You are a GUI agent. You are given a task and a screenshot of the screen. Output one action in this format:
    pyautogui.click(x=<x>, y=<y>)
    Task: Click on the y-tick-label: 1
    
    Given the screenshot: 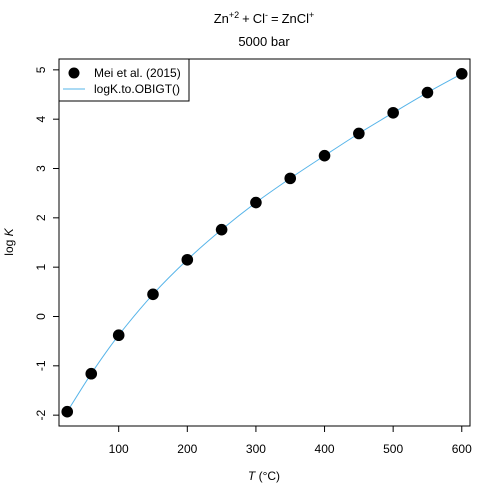 What is the action you would take?
    pyautogui.click(x=41, y=267)
    